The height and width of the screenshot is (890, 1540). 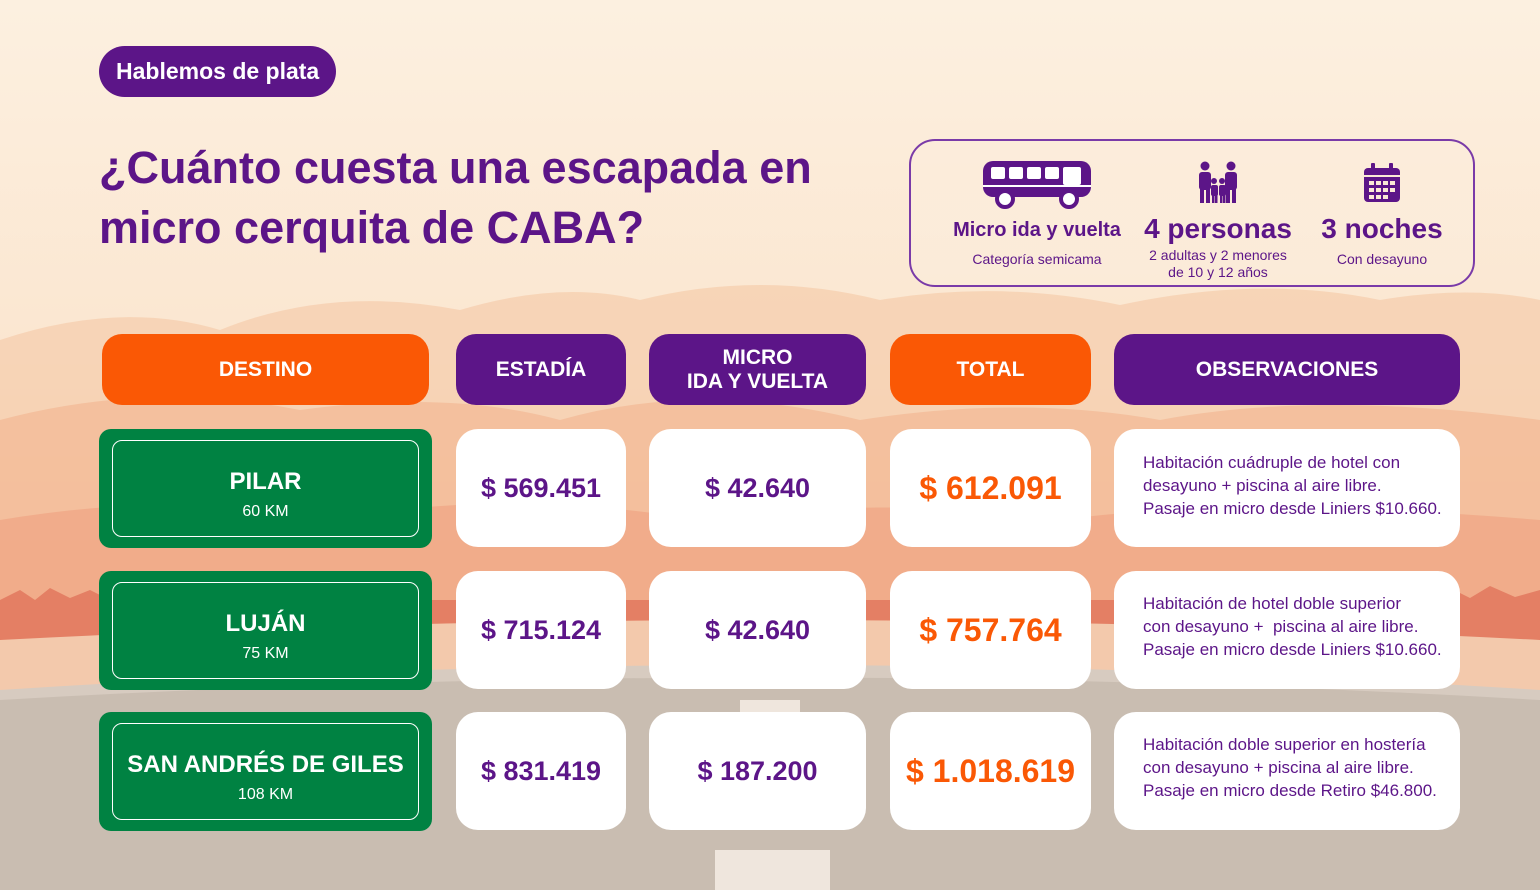 What do you see at coordinates (757, 771) in the screenshot?
I see `micro-cell: $ 187.200` at bounding box center [757, 771].